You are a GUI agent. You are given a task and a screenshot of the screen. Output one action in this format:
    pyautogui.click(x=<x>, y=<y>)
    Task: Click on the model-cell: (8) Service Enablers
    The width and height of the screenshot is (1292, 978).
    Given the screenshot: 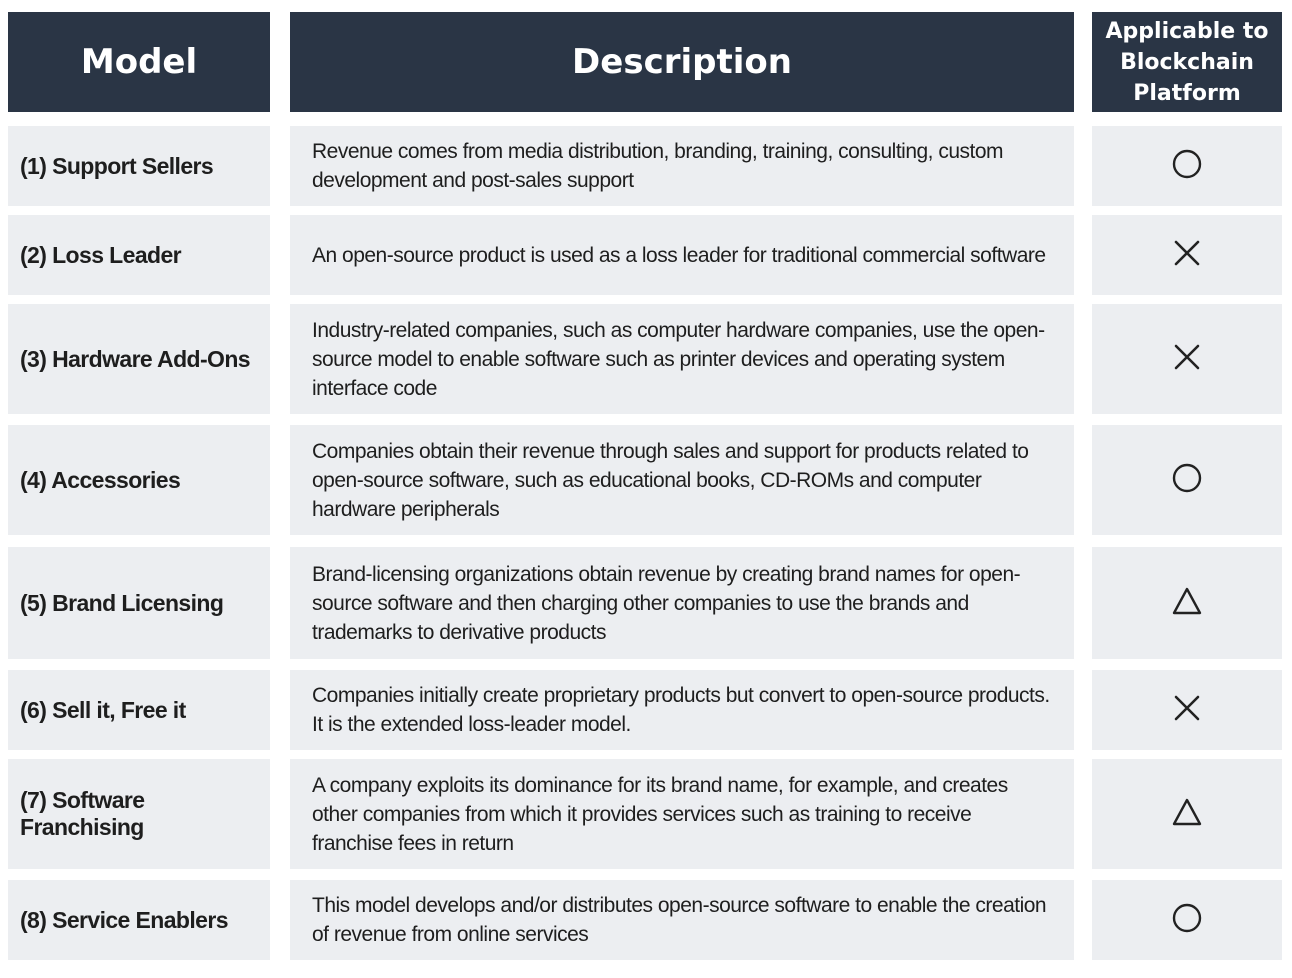 What is the action you would take?
    pyautogui.click(x=139, y=920)
    